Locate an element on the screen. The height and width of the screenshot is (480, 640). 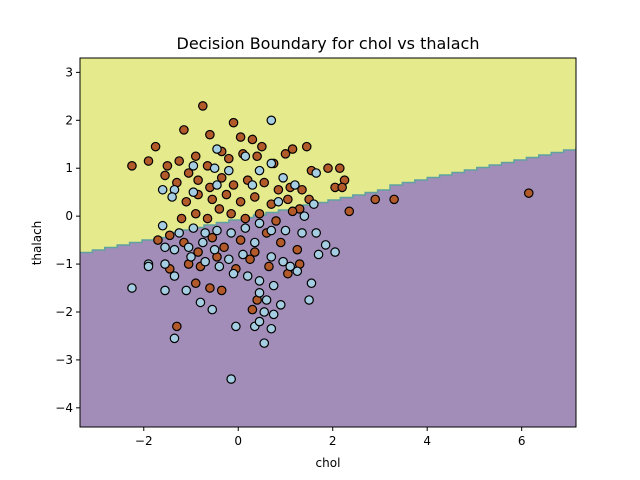
y-tick-label: 2 is located at coordinates (69, 120).